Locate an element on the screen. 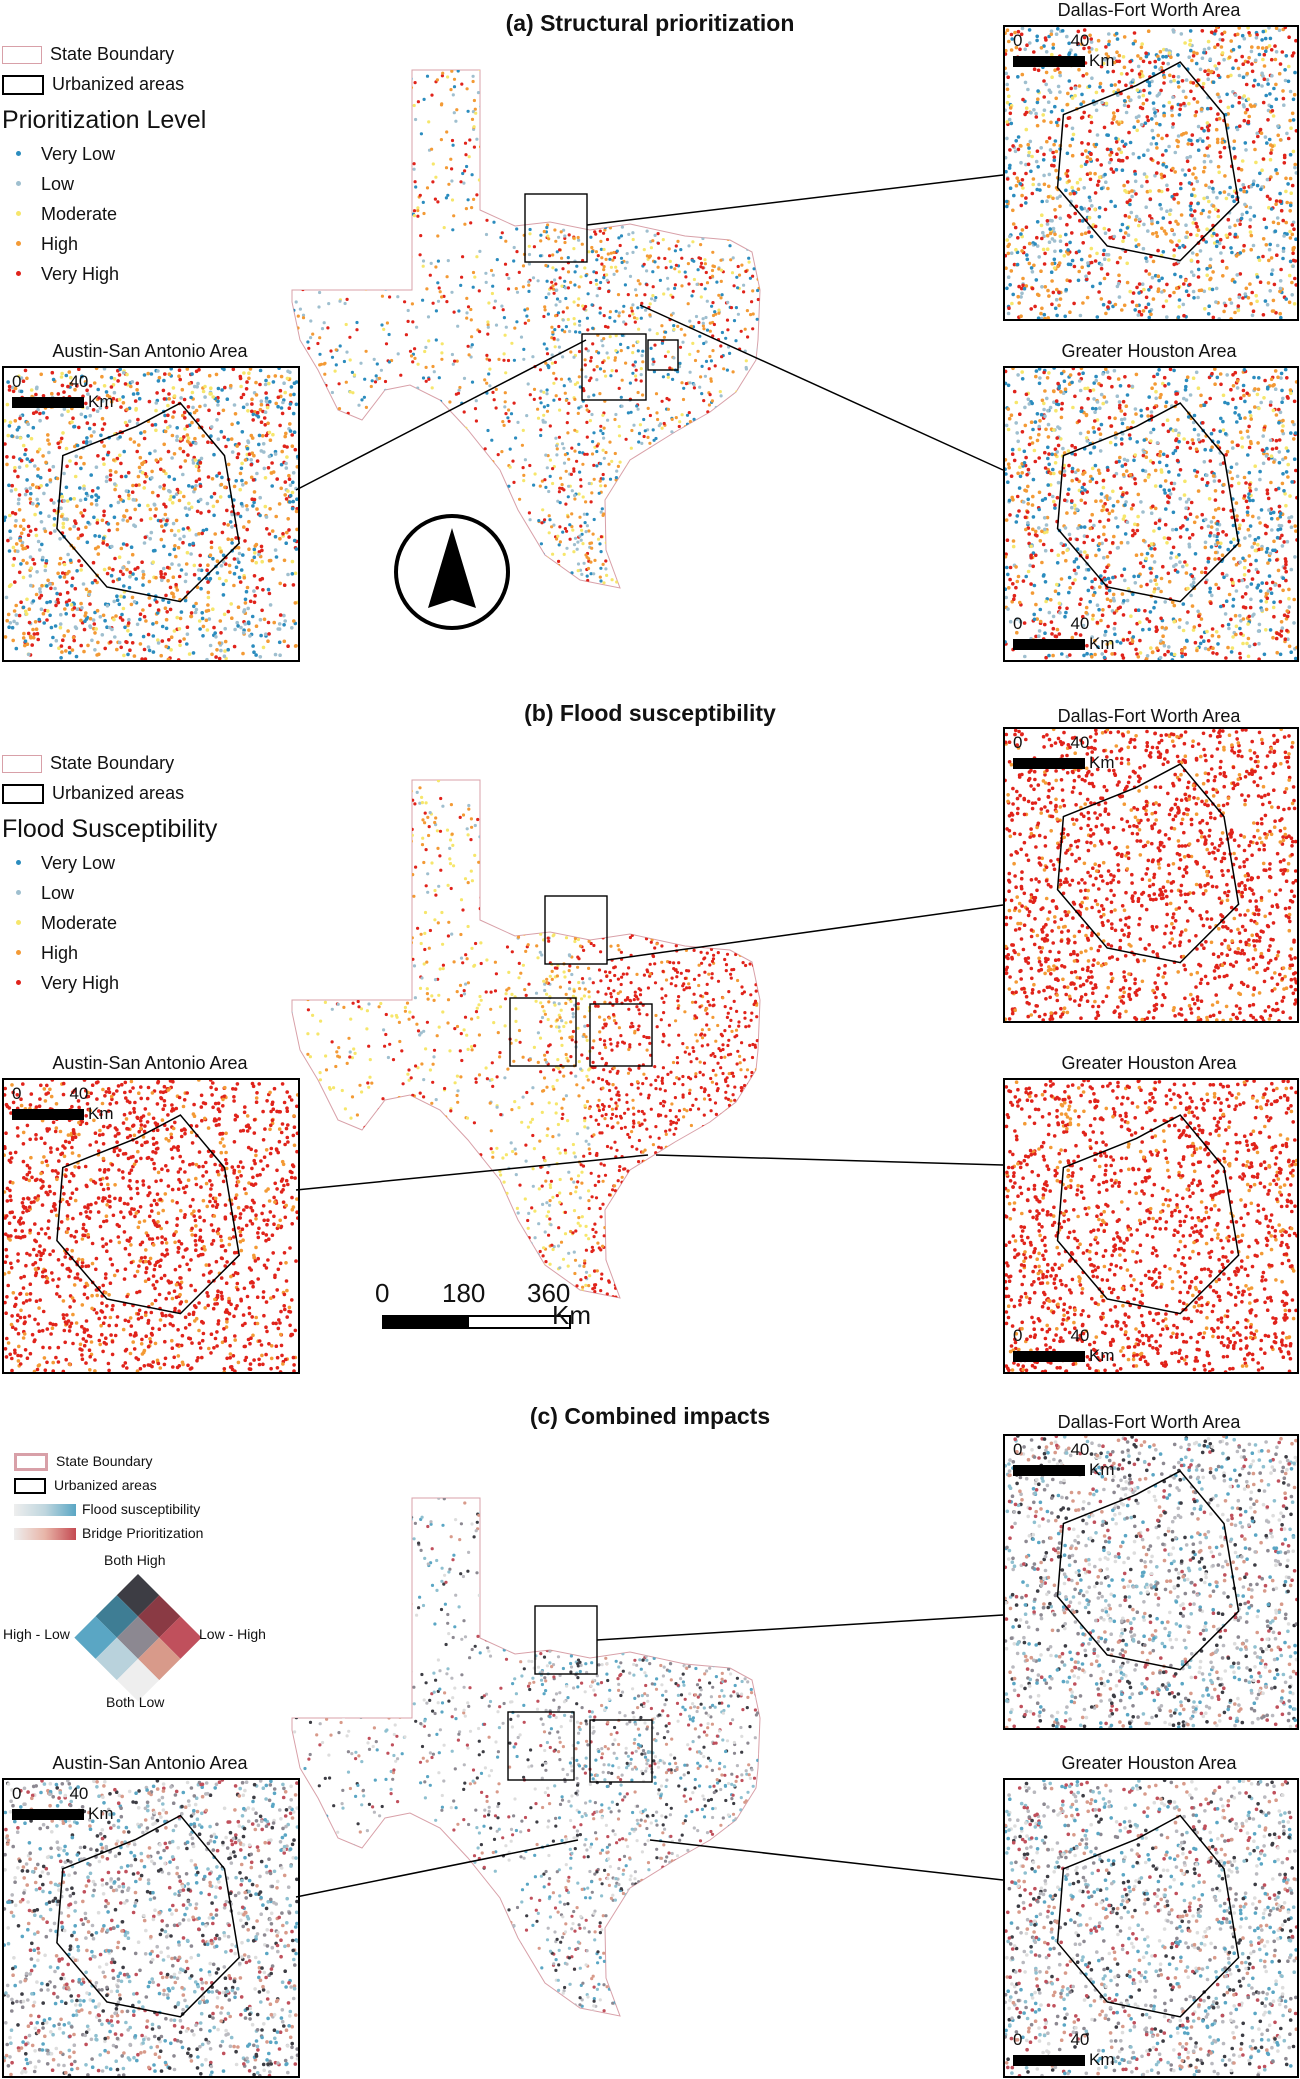 Image resolution: width=1300 pixels, height=2079 pixels. scale-bar is located at coordinates (476, 1322).